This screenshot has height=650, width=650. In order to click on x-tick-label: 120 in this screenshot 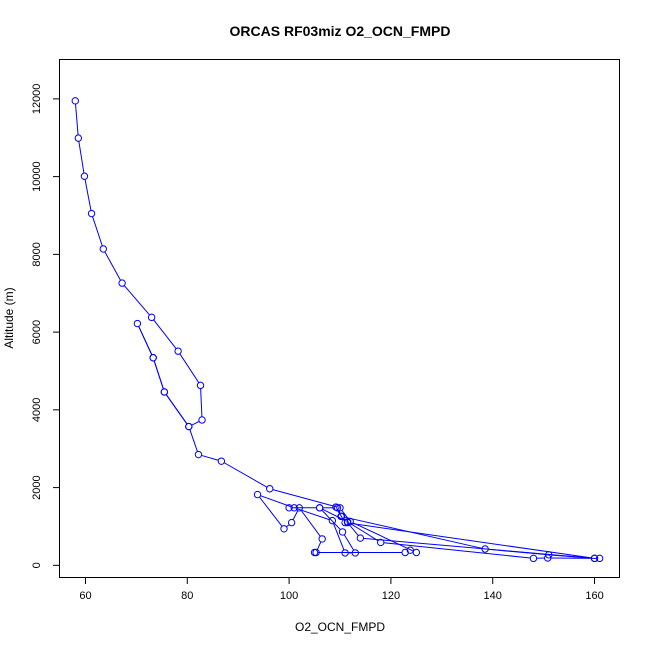, I will do `click(391, 596)`.